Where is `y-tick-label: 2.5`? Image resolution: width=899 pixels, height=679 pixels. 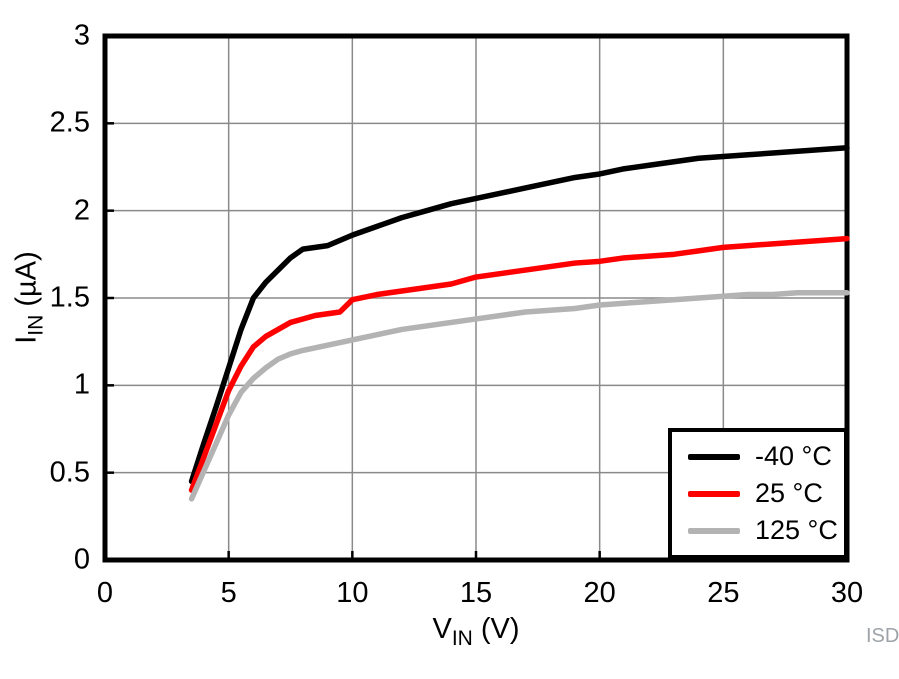 y-tick-label: 2.5 is located at coordinates (69, 122).